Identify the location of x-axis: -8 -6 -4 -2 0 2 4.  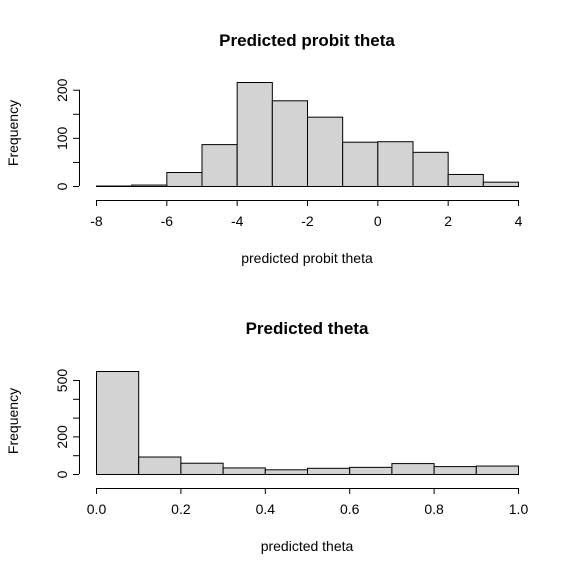
(306, 214).